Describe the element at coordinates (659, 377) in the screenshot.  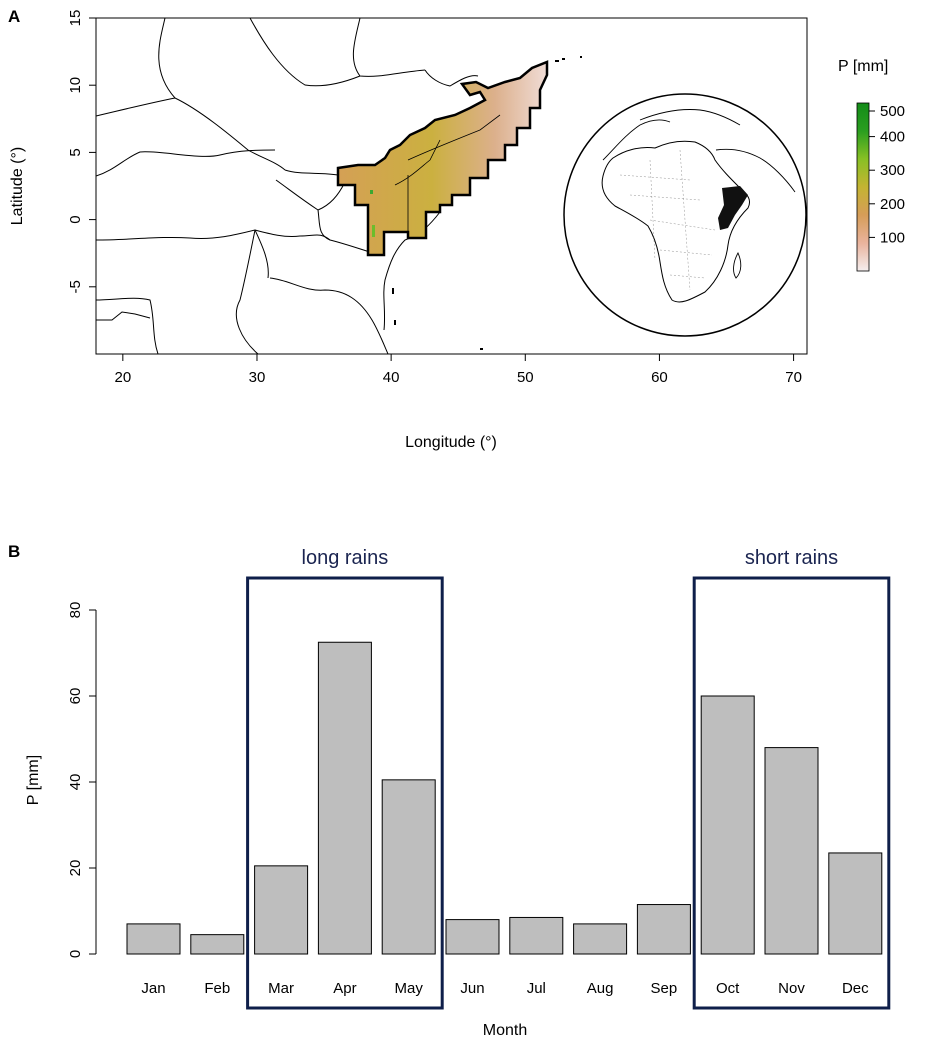
I see `map-x-tick-label: 60` at that location.